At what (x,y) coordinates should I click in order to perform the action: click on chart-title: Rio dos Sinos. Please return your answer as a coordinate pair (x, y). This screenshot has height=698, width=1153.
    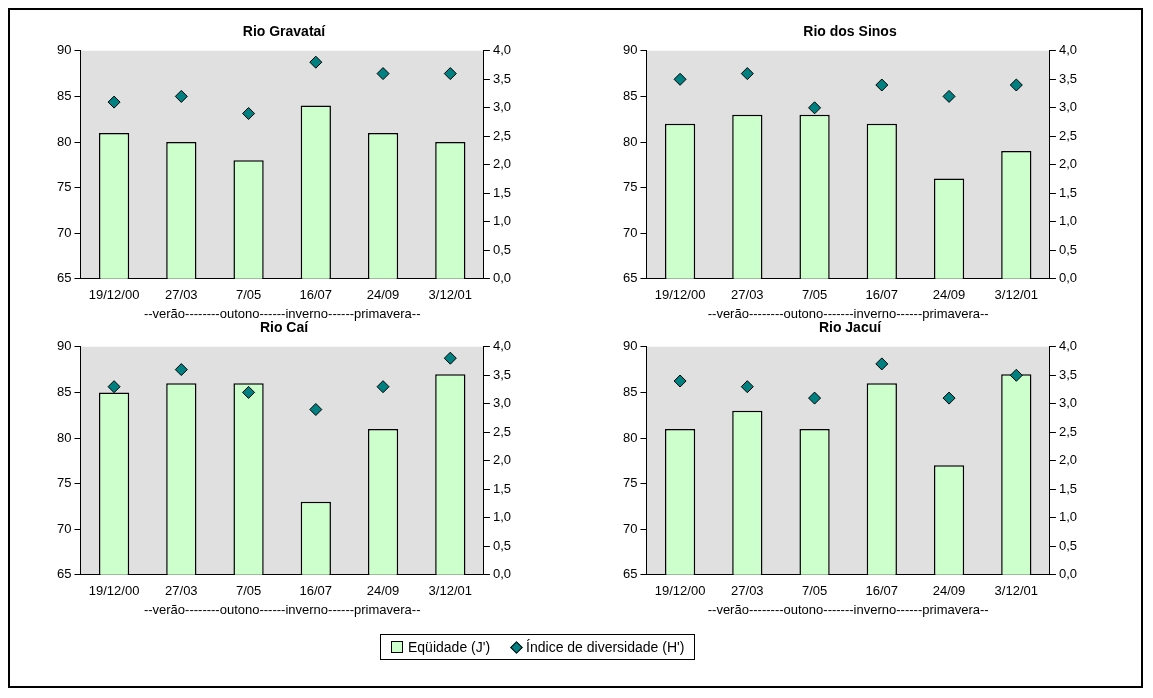
    Looking at the image, I should click on (850, 31).